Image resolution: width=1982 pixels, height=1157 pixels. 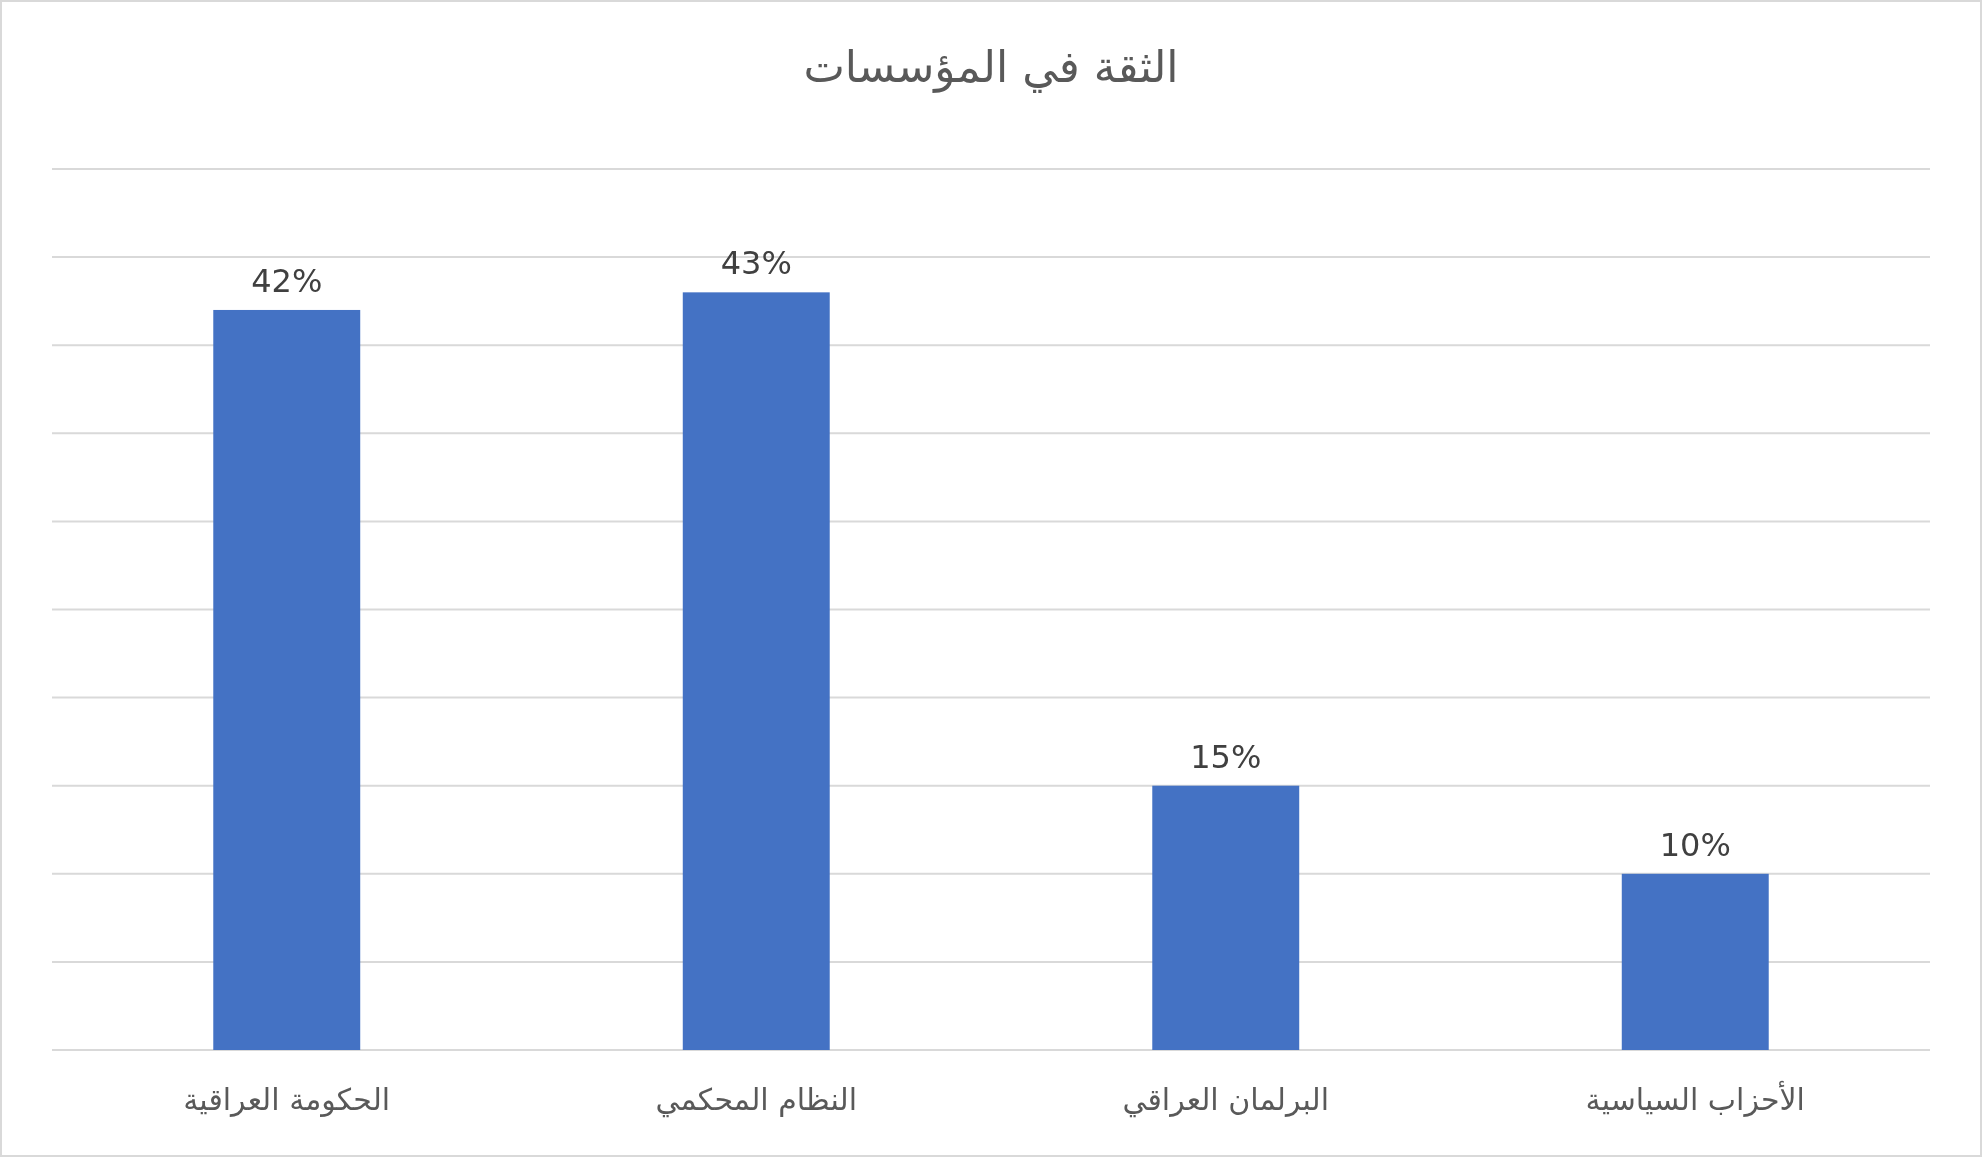 What do you see at coordinates (287, 1099) in the screenshot?
I see `x-tick-label: الحكومة العراقية` at bounding box center [287, 1099].